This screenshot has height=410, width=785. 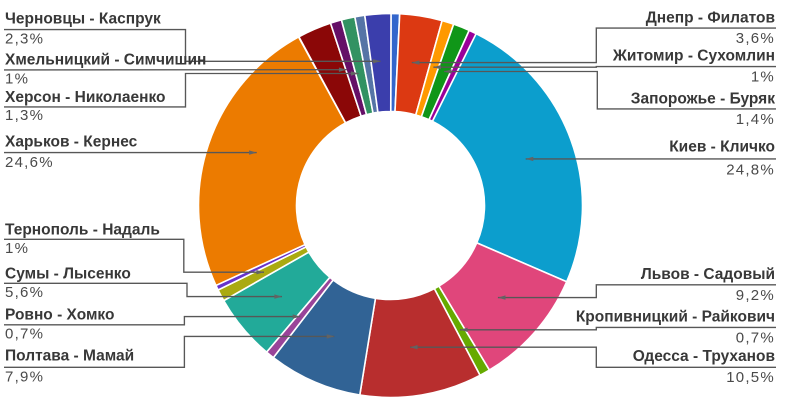 I want to click on svg-text: Львов - Садовый, so click(x=708, y=274).